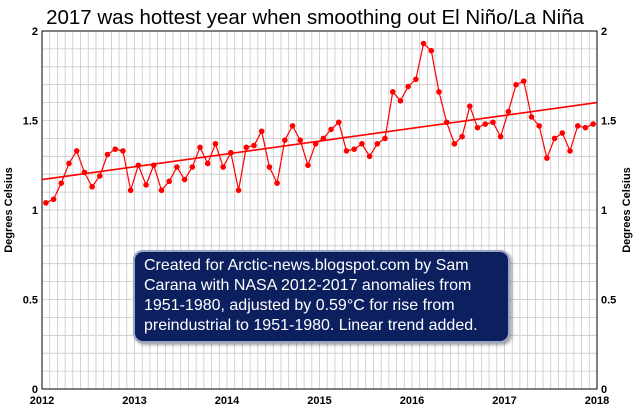  Describe the element at coordinates (227, 401) in the screenshot. I see `x-tick-label: 2014` at that location.